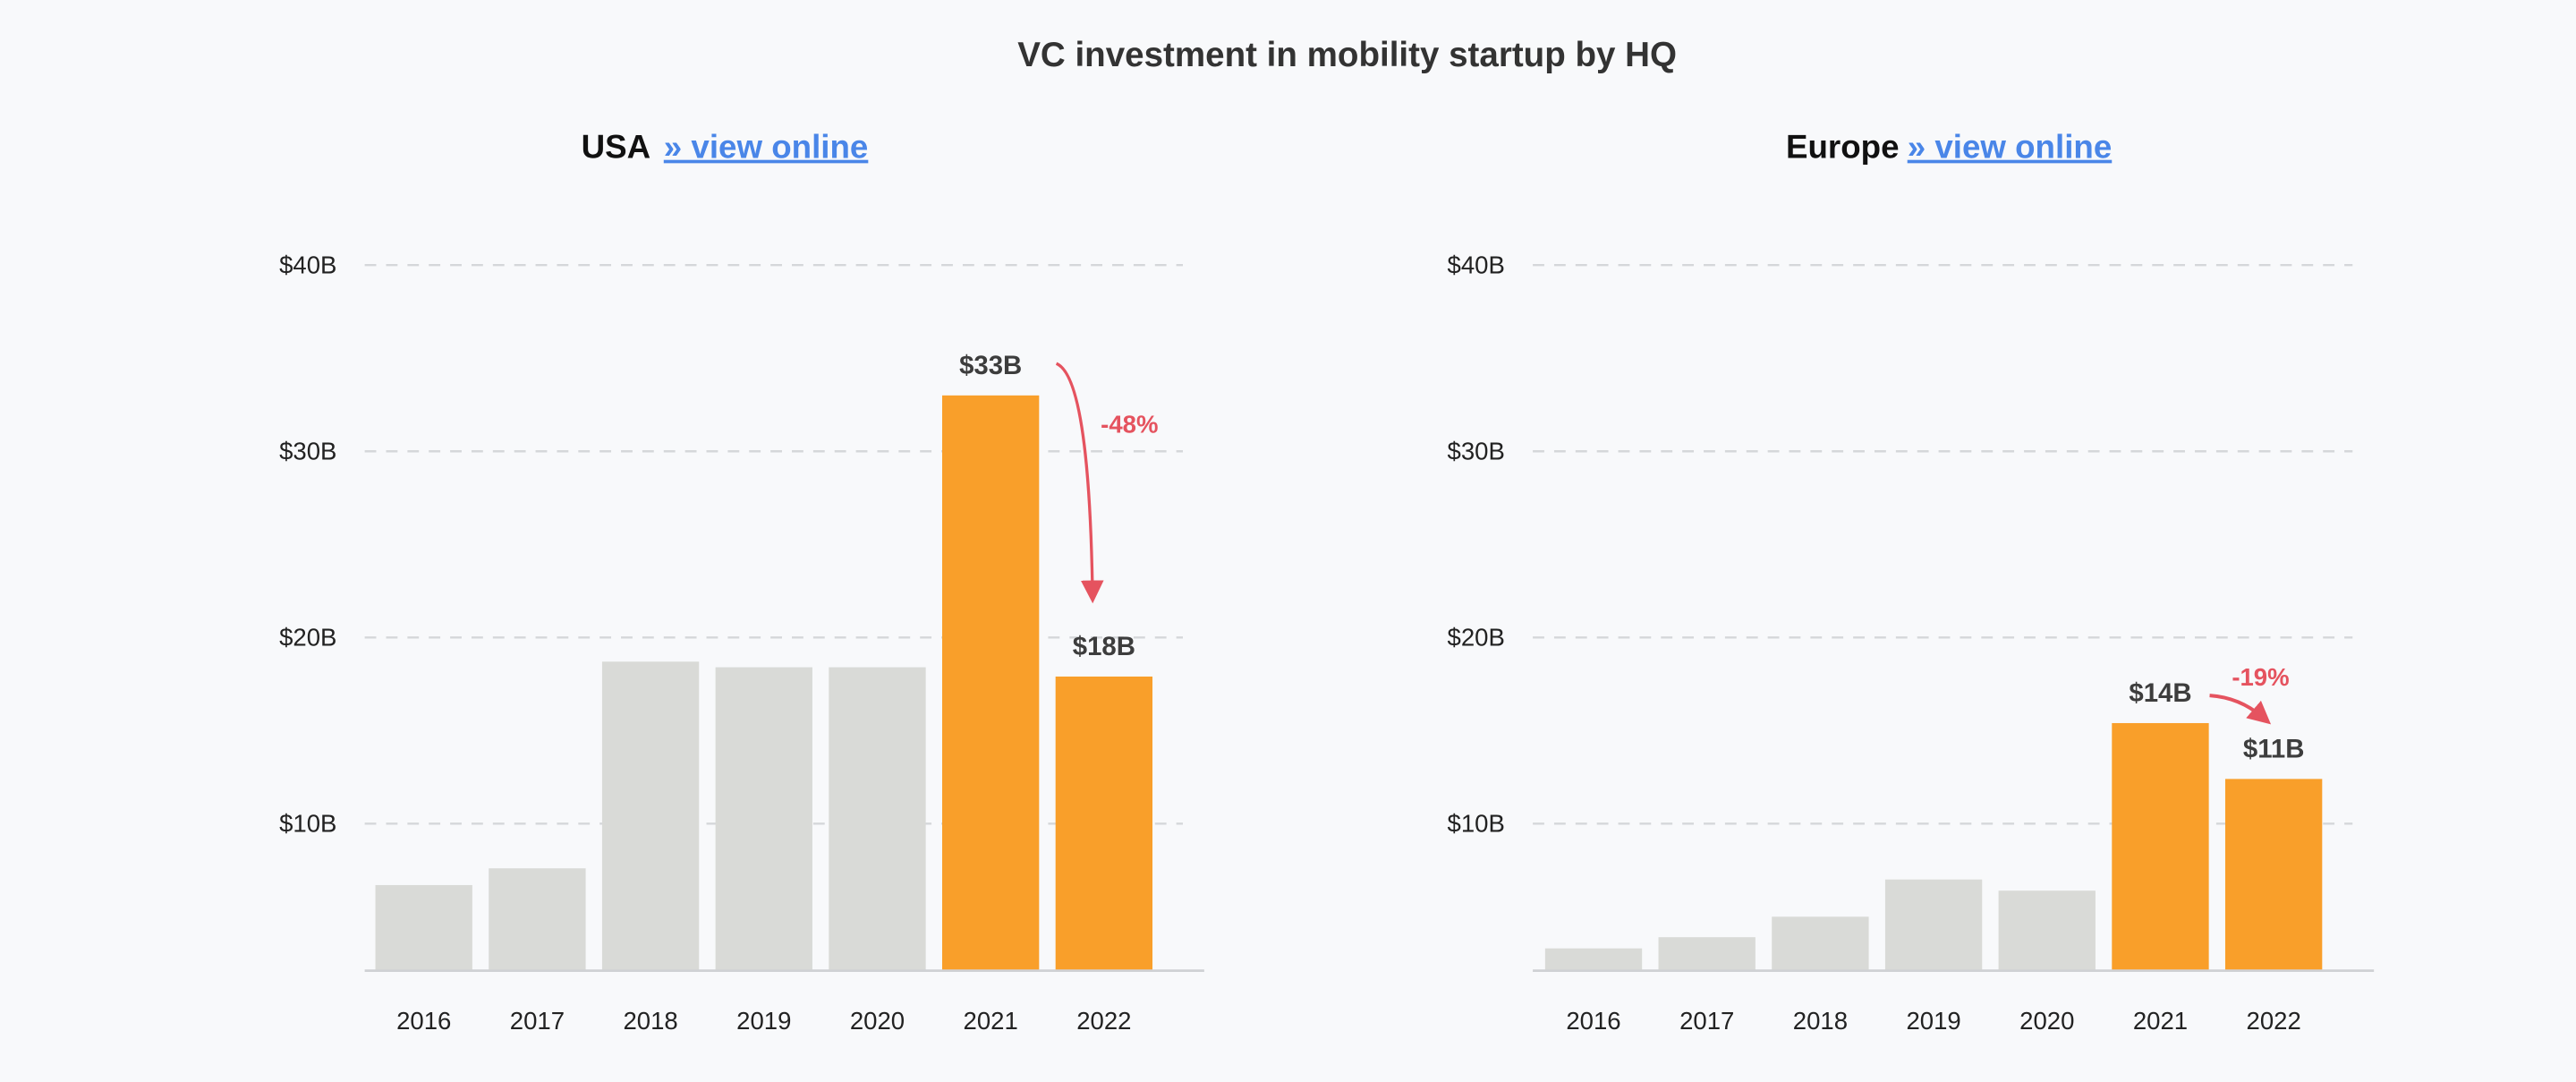 Image resolution: width=2576 pixels, height=1082 pixels. Describe the element at coordinates (1820, 943) in the screenshot. I see `europe-bar-2018` at that location.